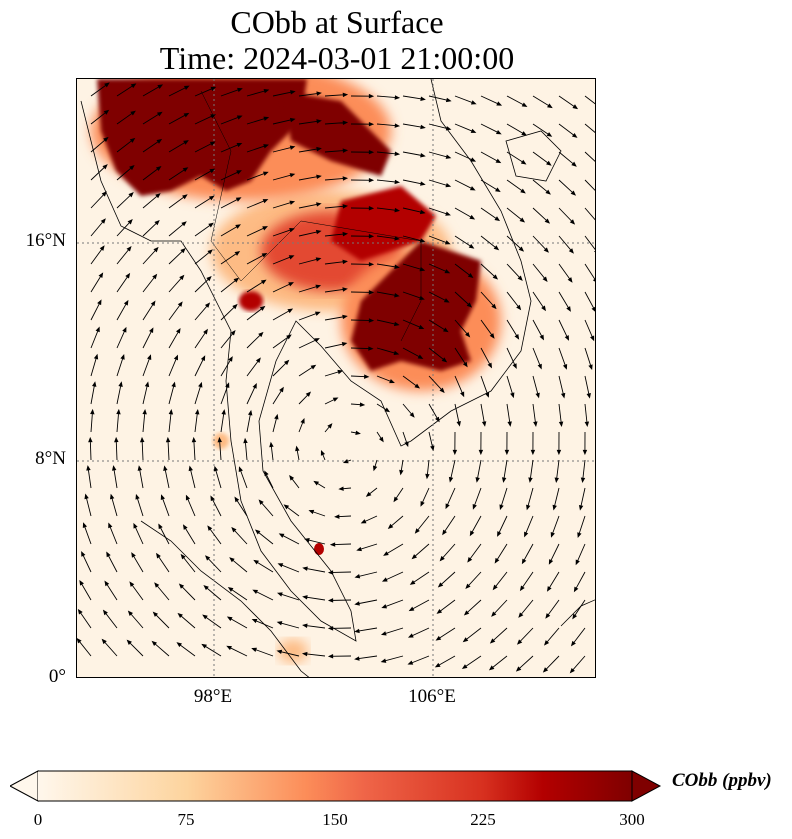 This screenshot has width=792, height=839. I want to click on lat-tick-8n: 8°N, so click(50, 458).